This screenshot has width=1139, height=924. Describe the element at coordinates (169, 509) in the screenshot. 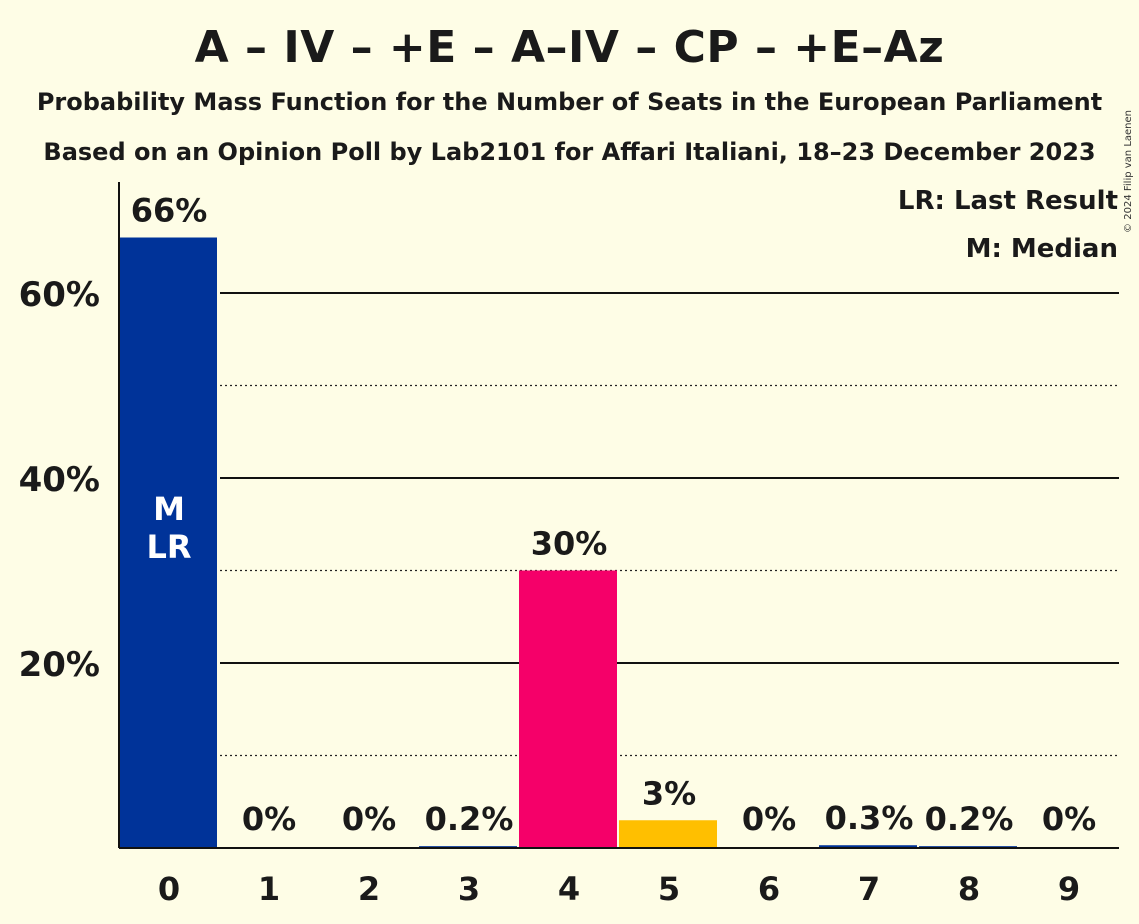

I see `median-marker: M` at that location.